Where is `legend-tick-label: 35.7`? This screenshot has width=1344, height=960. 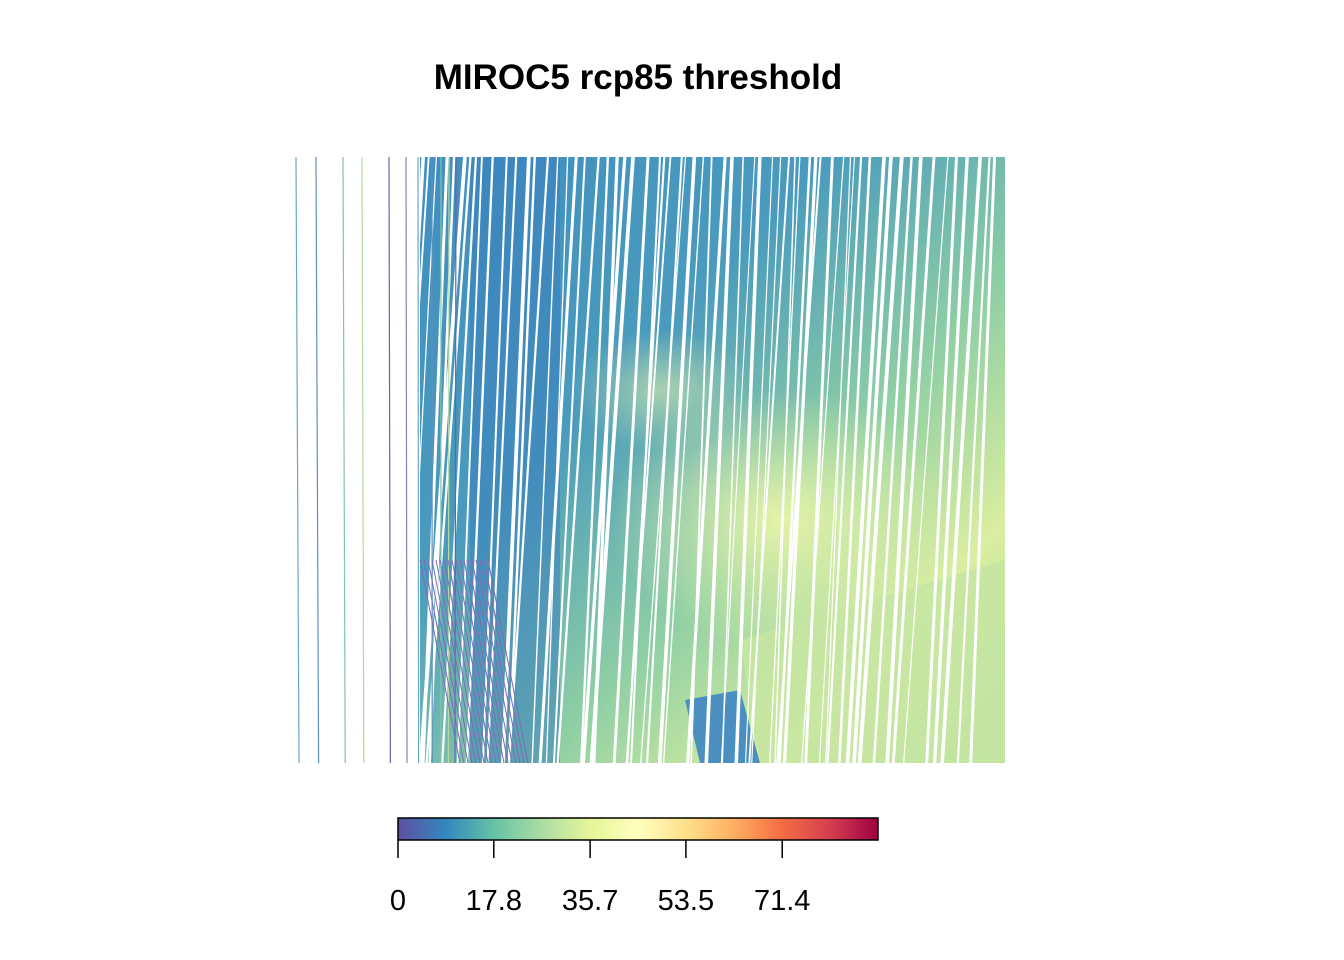
legend-tick-label: 35.7 is located at coordinates (590, 901).